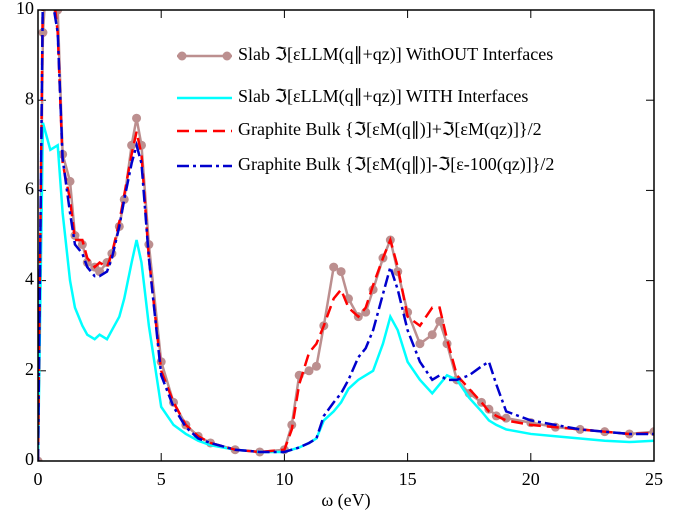  What do you see at coordinates (284, 479) in the screenshot?
I see `x-tick-label: 10` at bounding box center [284, 479].